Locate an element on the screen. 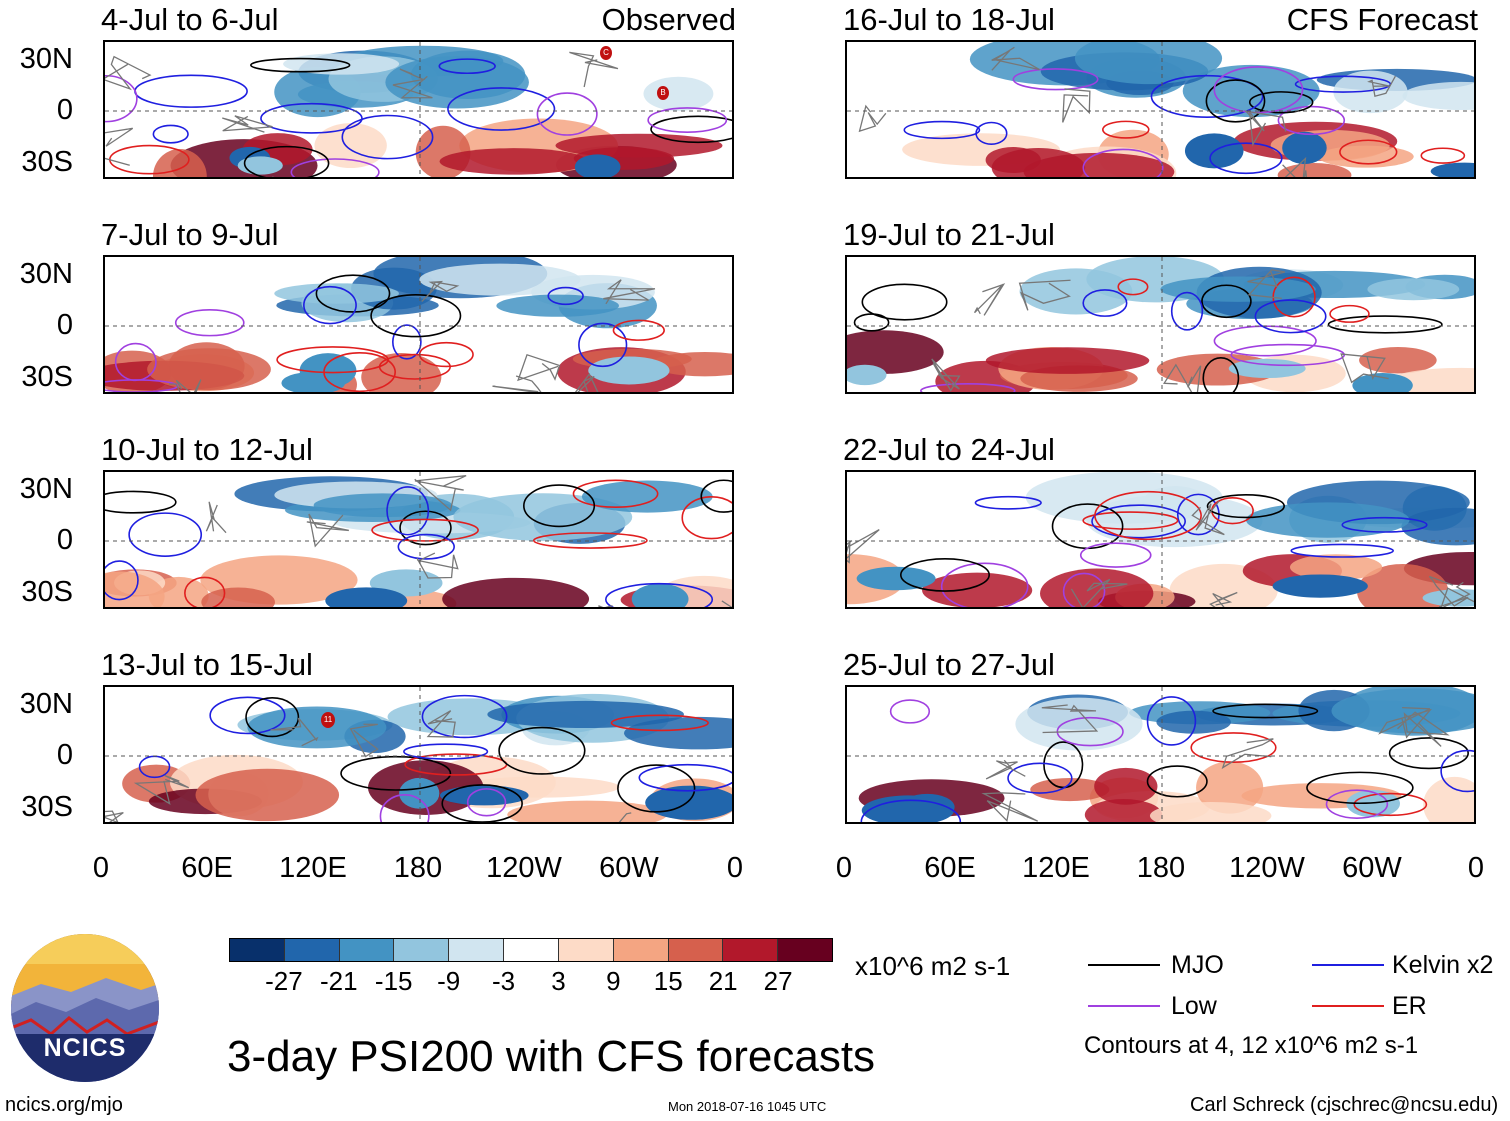 This screenshot has width=1510, height=1121. ncics-logo: NCICS is located at coordinates (85, 1008).